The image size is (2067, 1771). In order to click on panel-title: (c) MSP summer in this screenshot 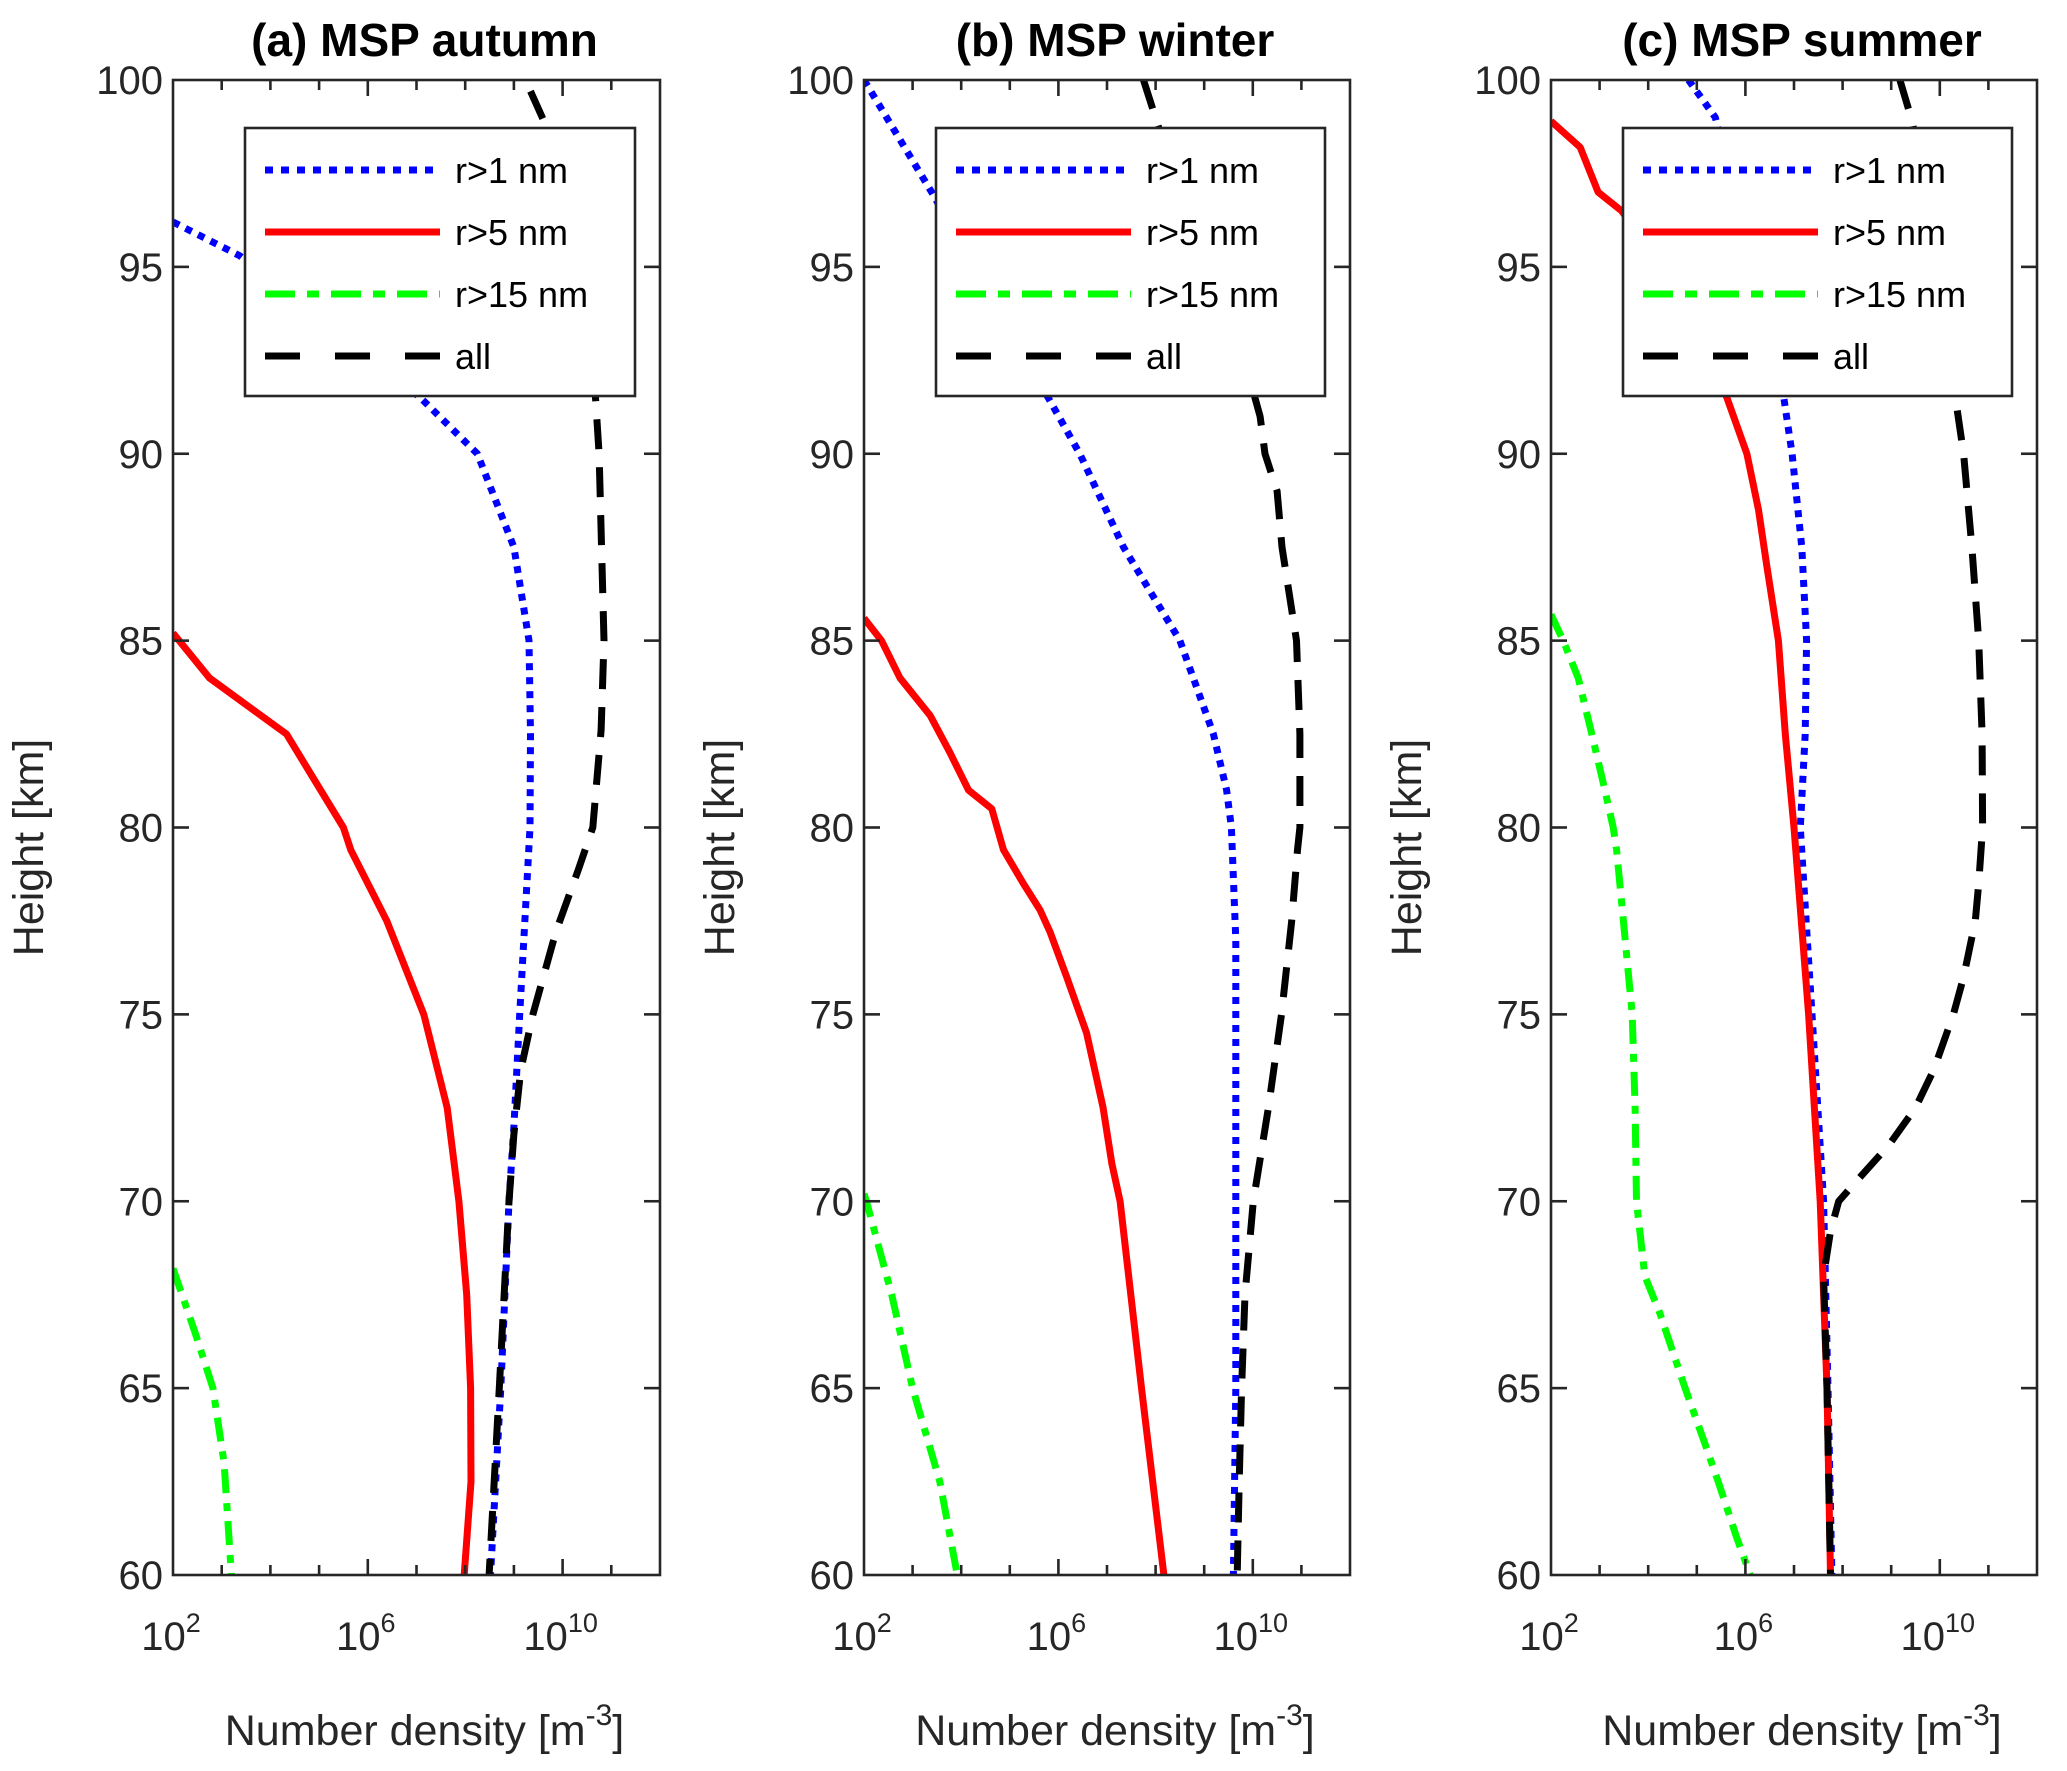, I will do `click(1802, 40)`.